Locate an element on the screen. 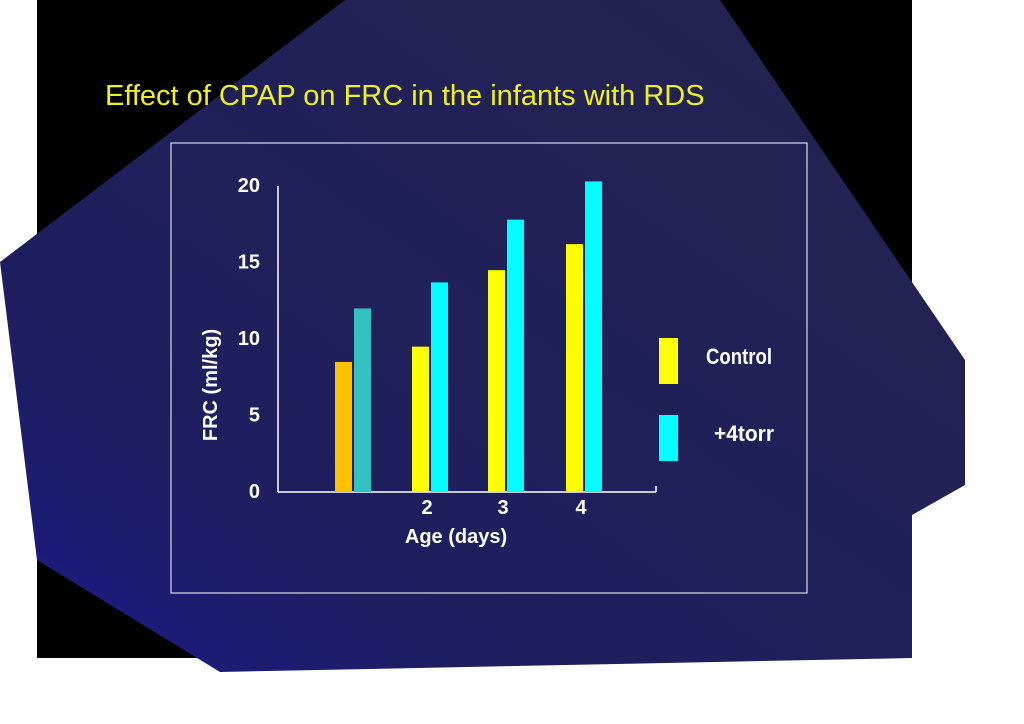 Image resolution: width=1024 pixels, height=724 pixels. y-tick-label: 15 is located at coordinates (249, 263).